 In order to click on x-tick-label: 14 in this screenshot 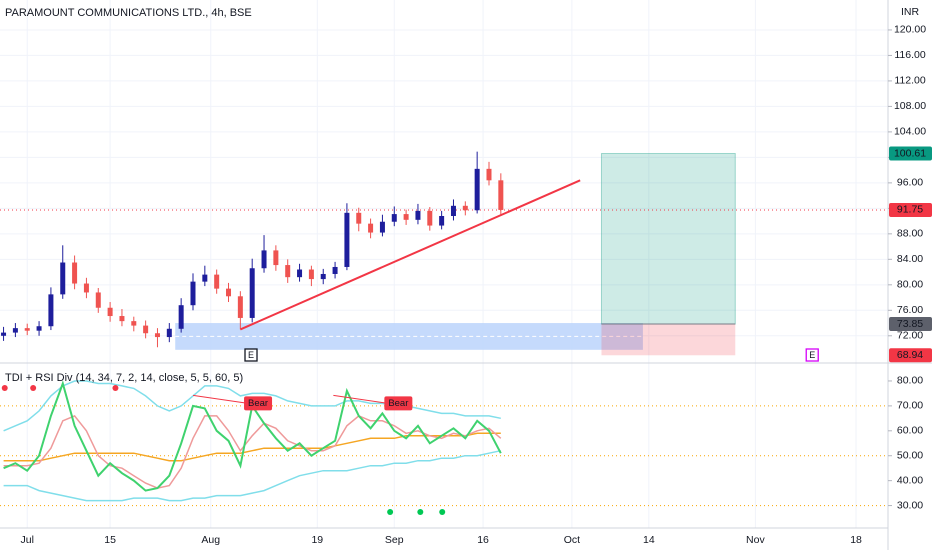, I will do `click(649, 540)`.